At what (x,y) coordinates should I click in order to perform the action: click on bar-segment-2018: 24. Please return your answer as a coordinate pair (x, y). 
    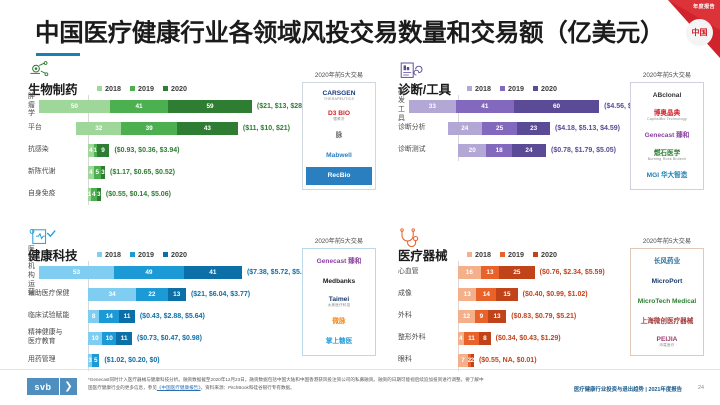
    Looking at the image, I should click on (464, 128).